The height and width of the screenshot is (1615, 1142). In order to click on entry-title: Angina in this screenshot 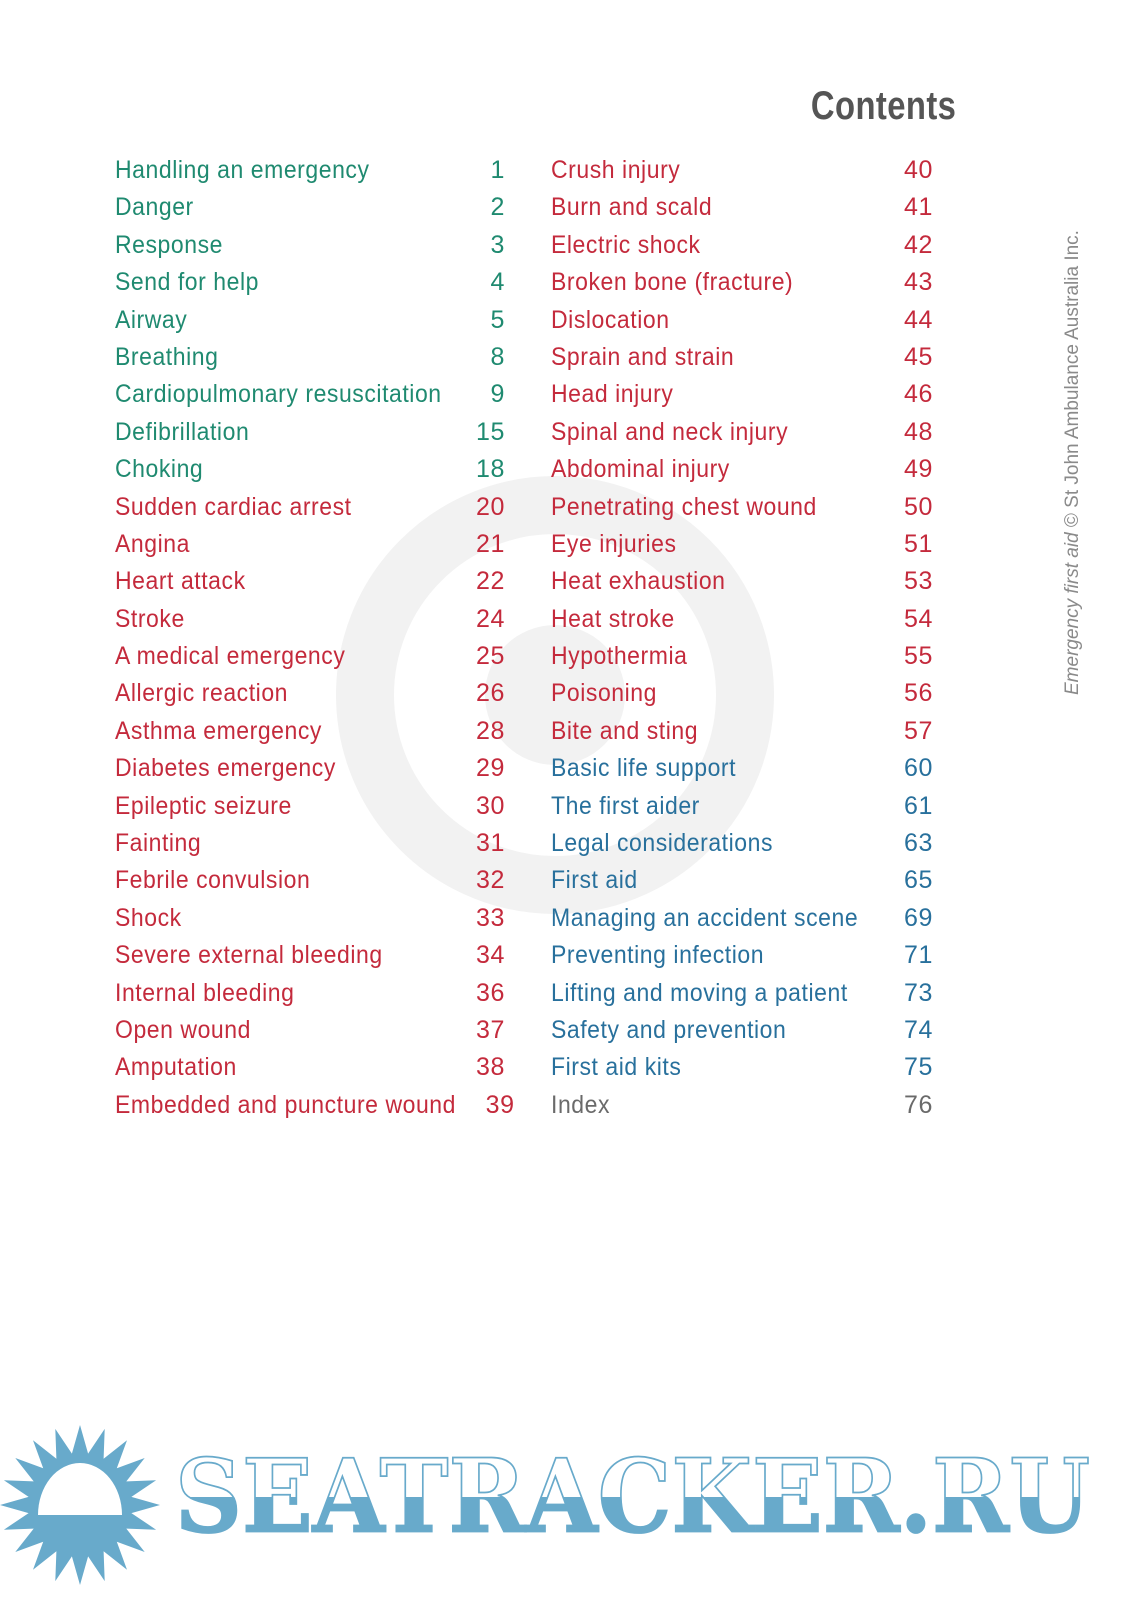, I will do `click(152, 543)`.